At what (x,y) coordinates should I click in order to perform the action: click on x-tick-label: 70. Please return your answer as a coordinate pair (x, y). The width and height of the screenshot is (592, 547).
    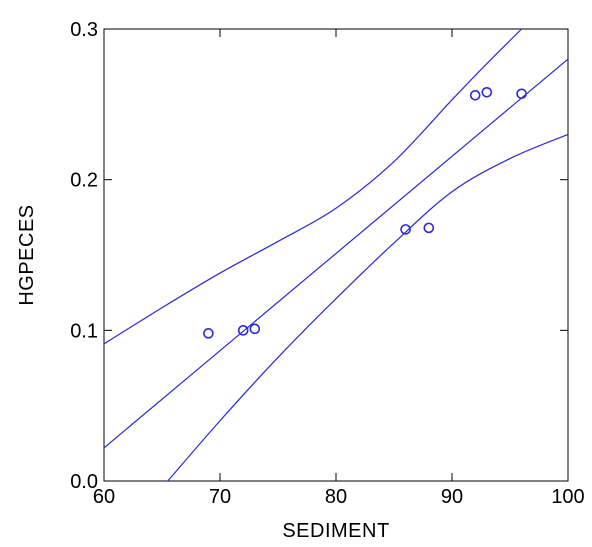
    Looking at the image, I should click on (220, 497).